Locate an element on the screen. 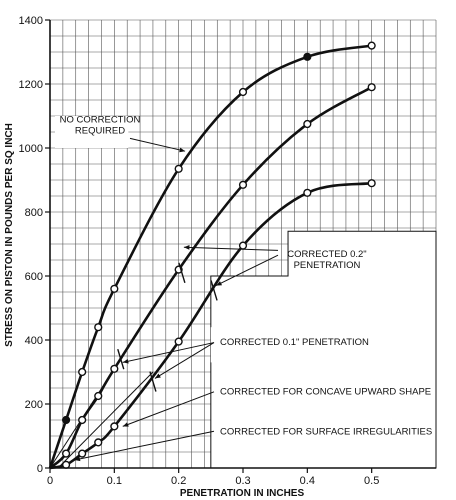 The image size is (456, 500). y-axis-title: STRESS ON PISTON IN POUNDS PER SQ INCH is located at coordinates (9, 235).